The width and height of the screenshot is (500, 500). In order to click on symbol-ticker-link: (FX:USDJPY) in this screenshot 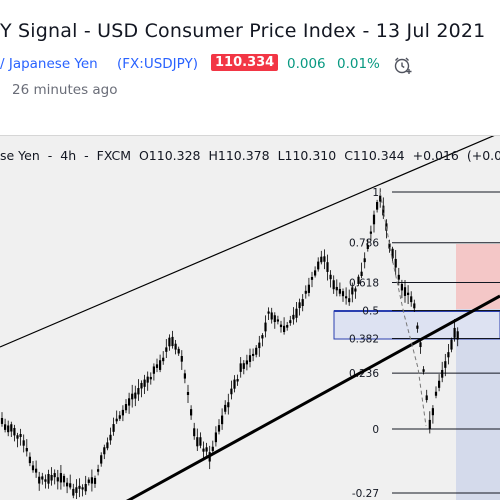, I will do `click(158, 64)`.